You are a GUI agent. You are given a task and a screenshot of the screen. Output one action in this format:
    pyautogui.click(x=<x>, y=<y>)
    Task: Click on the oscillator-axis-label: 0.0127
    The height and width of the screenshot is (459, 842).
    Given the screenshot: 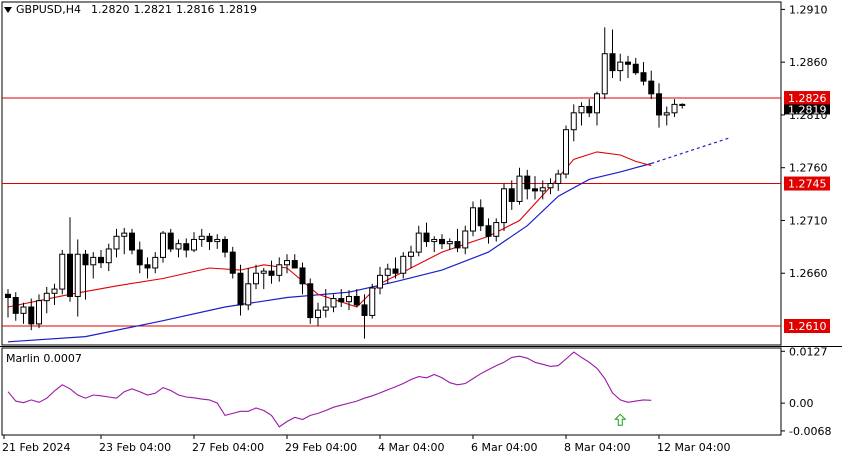 What is the action you would take?
    pyautogui.click(x=808, y=351)
    